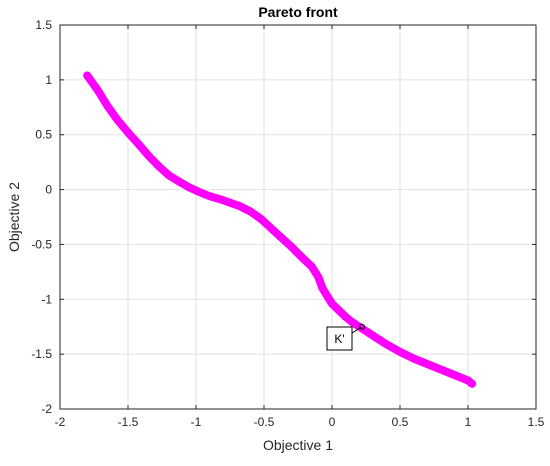 The height and width of the screenshot is (466, 550). I want to click on y-tick-label: -0.5, so click(41, 244).